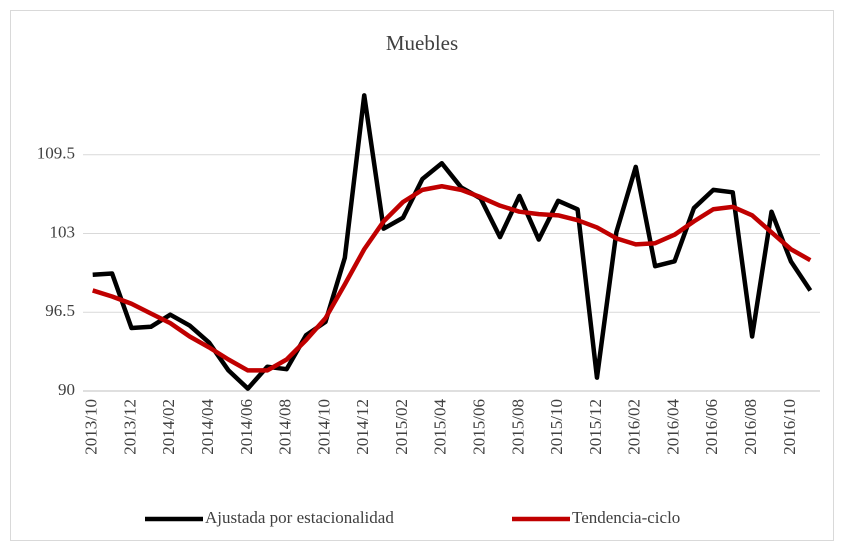  What do you see at coordinates (478, 427) in the screenshot?
I see `x-tick-label: 2015/06` at bounding box center [478, 427].